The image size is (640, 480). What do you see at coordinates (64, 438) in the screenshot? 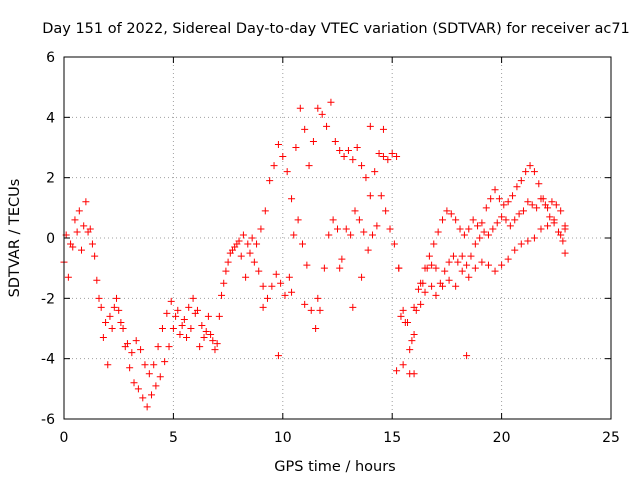
I see `x-tick-label: 0` at bounding box center [64, 438].